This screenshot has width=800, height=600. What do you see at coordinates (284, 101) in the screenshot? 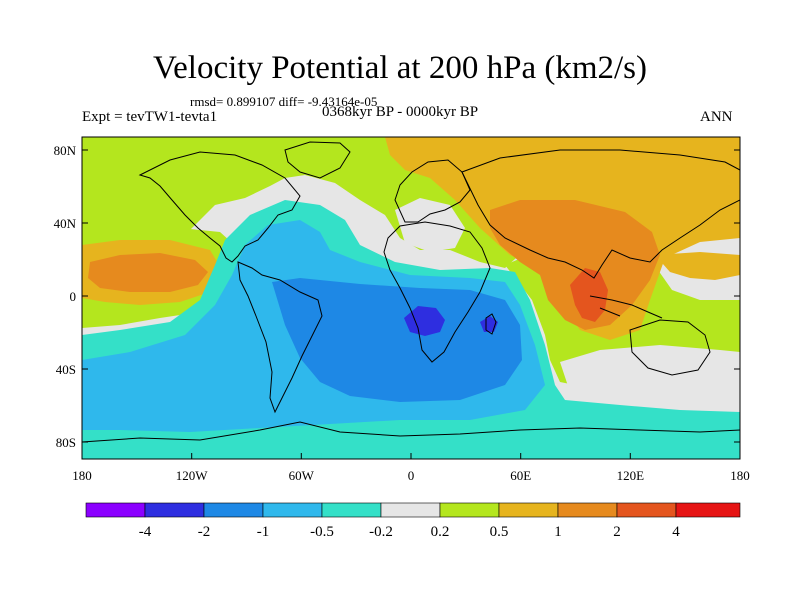
I see `stats-text: rmsd= 0.899107 diff= -9.43164e-05` at bounding box center [284, 101].